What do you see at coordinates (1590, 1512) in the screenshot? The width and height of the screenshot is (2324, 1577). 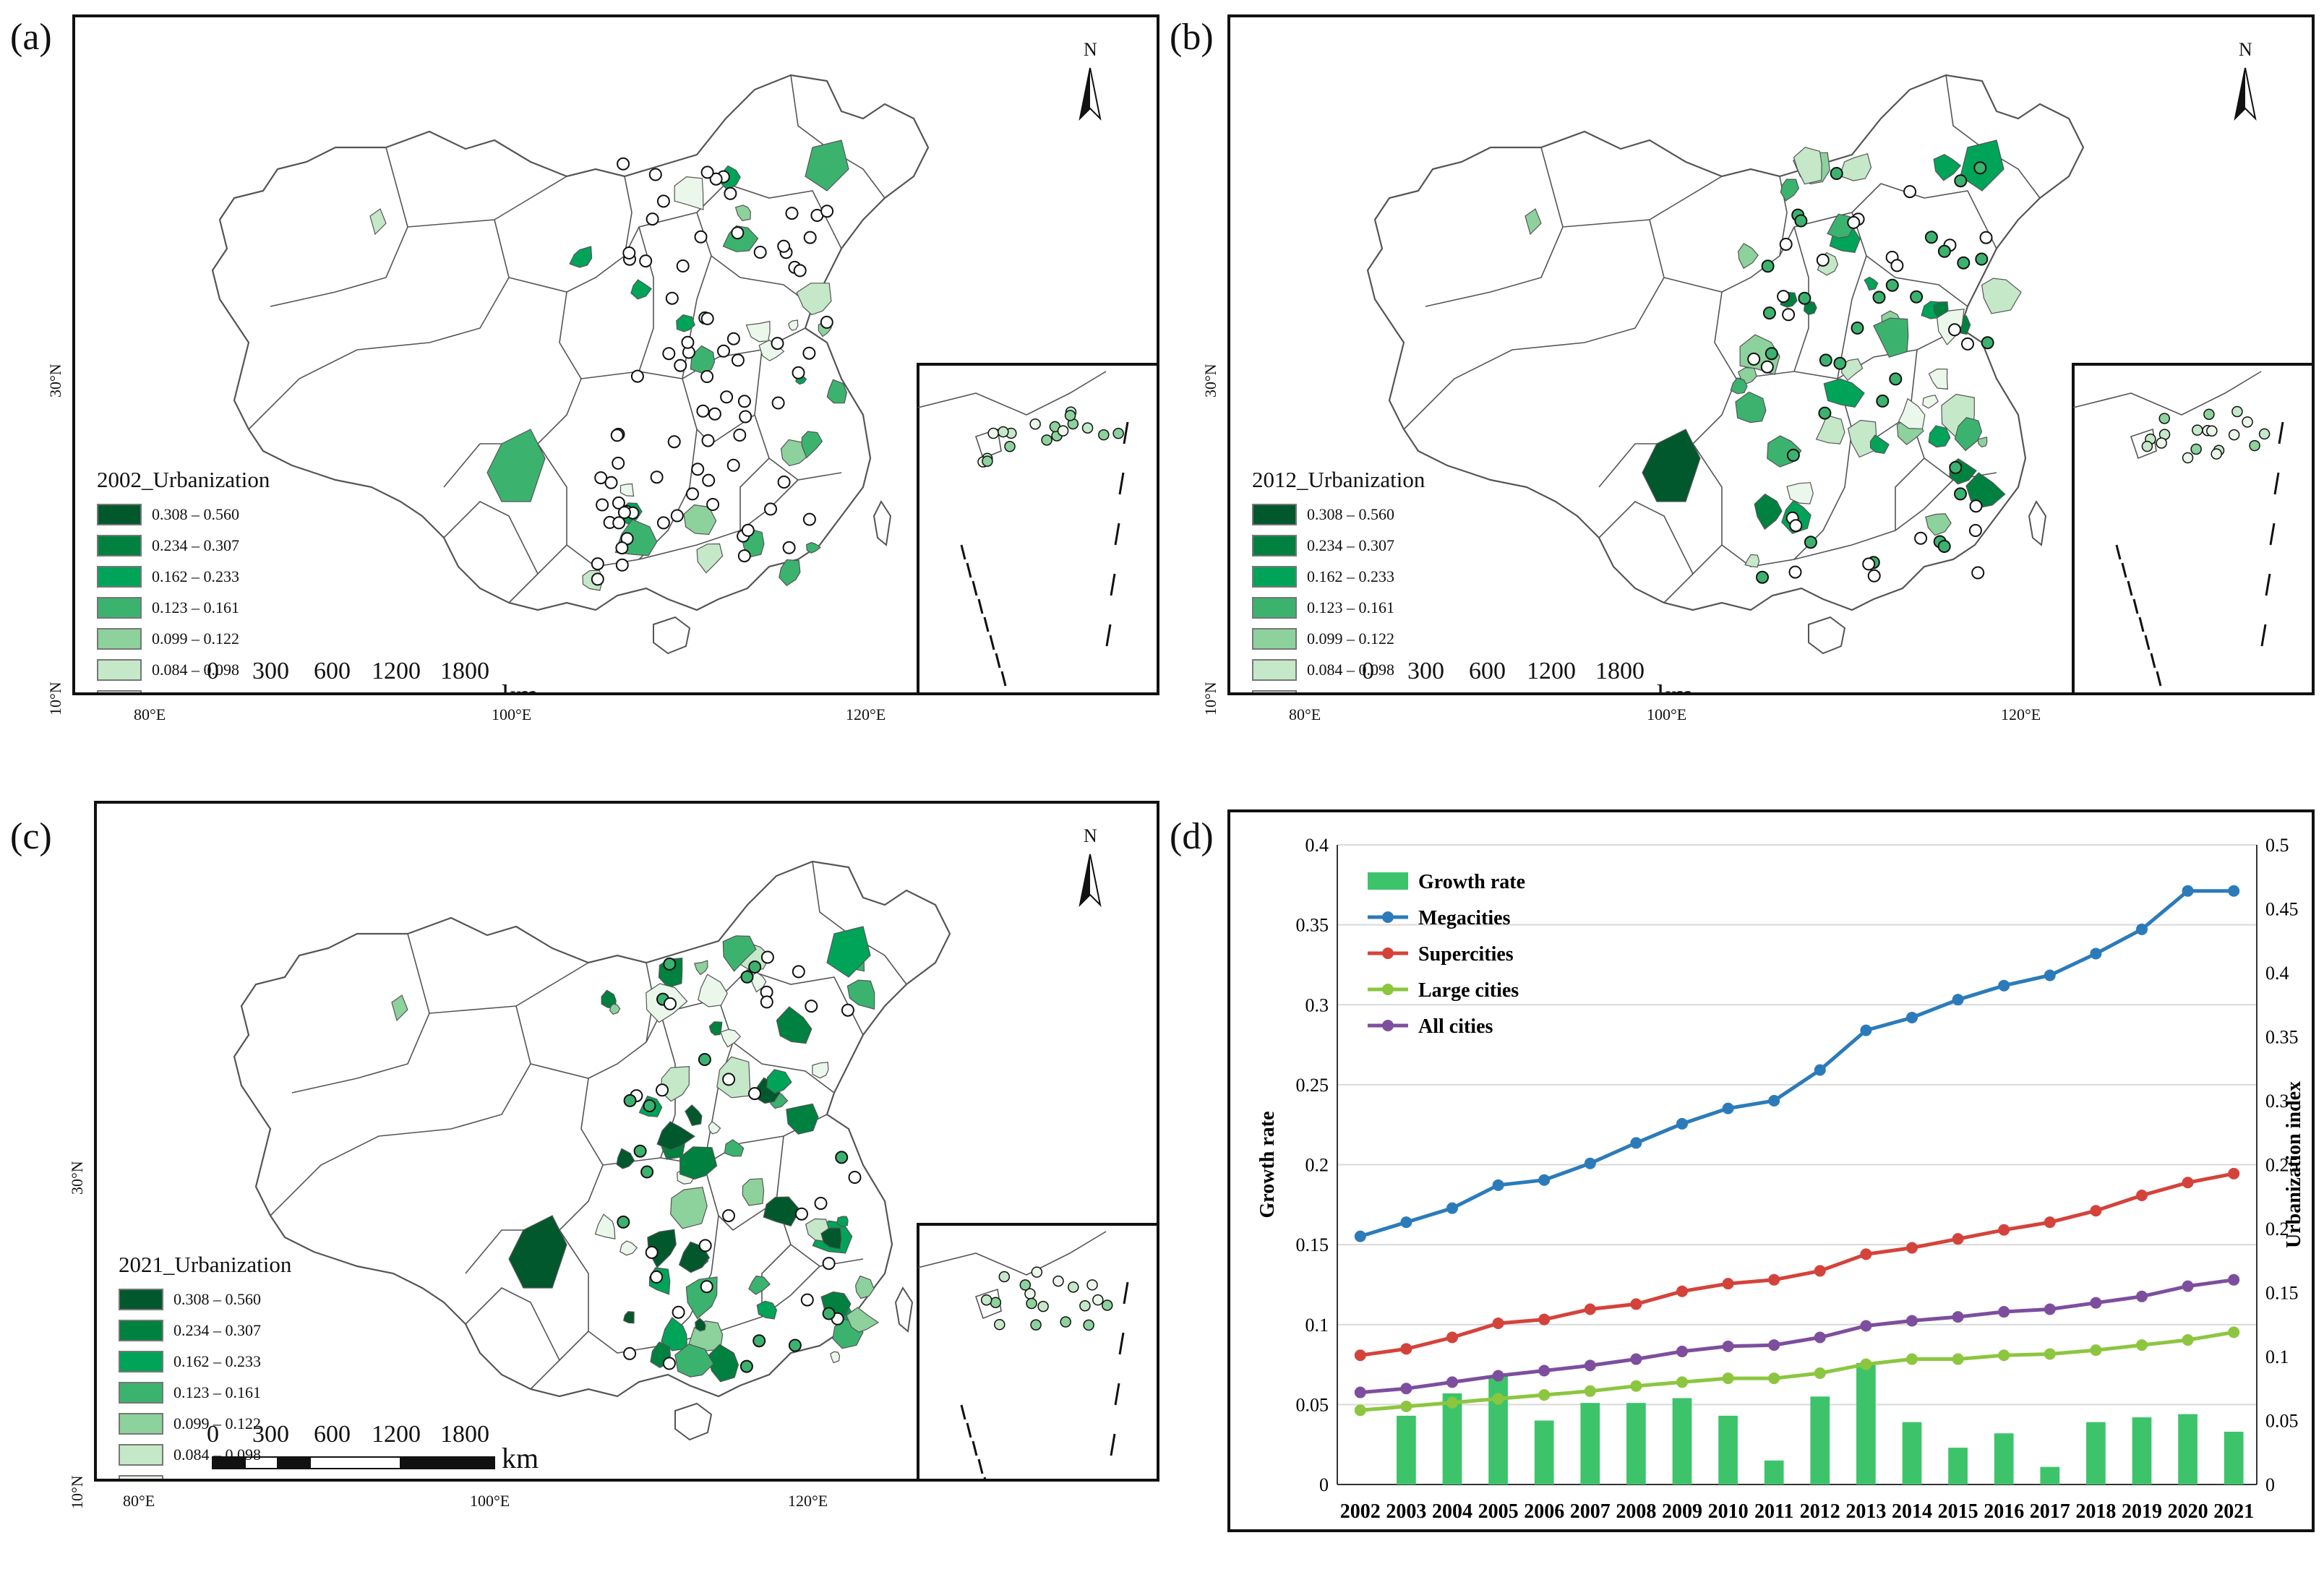 I see `x-tick-label: 2007` at bounding box center [1590, 1512].